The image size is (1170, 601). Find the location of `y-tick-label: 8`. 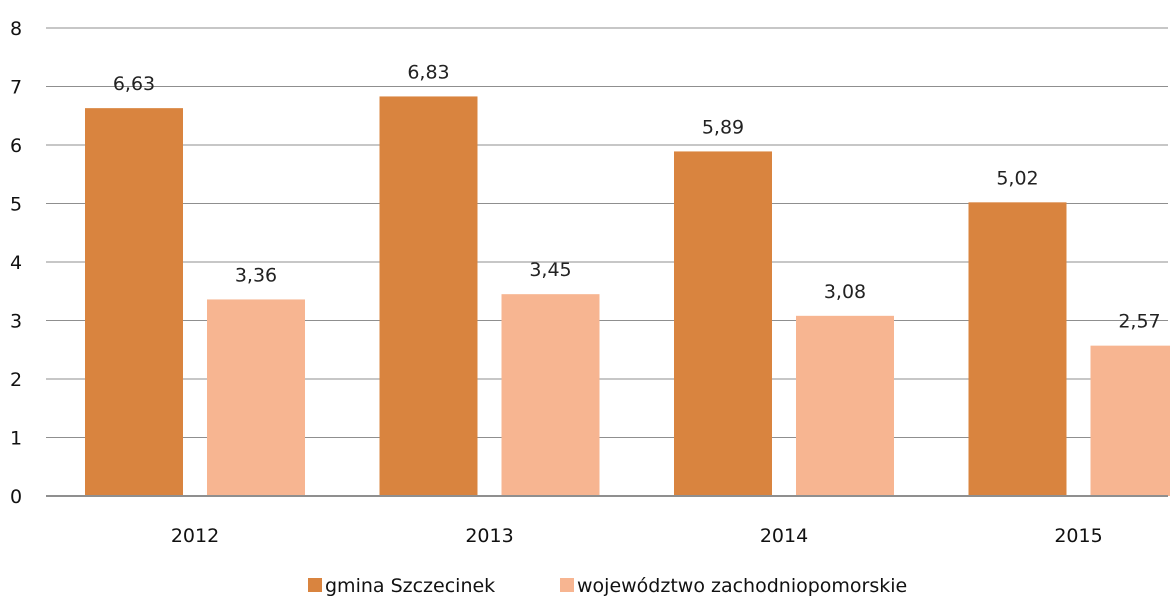

y-tick-label: 8 is located at coordinates (16, 29).